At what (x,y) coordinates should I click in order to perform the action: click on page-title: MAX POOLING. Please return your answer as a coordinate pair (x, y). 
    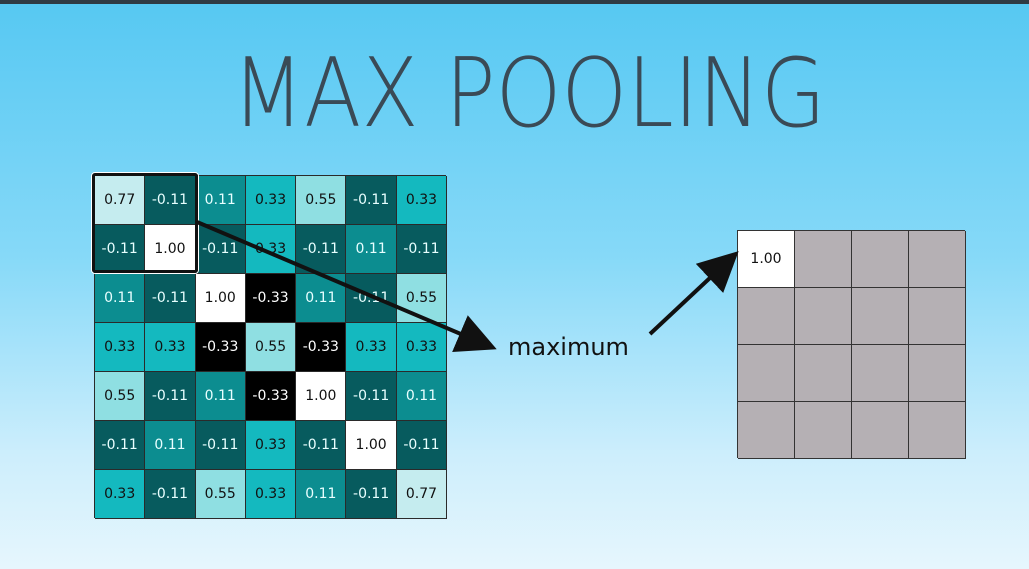
    Looking at the image, I should click on (529, 94).